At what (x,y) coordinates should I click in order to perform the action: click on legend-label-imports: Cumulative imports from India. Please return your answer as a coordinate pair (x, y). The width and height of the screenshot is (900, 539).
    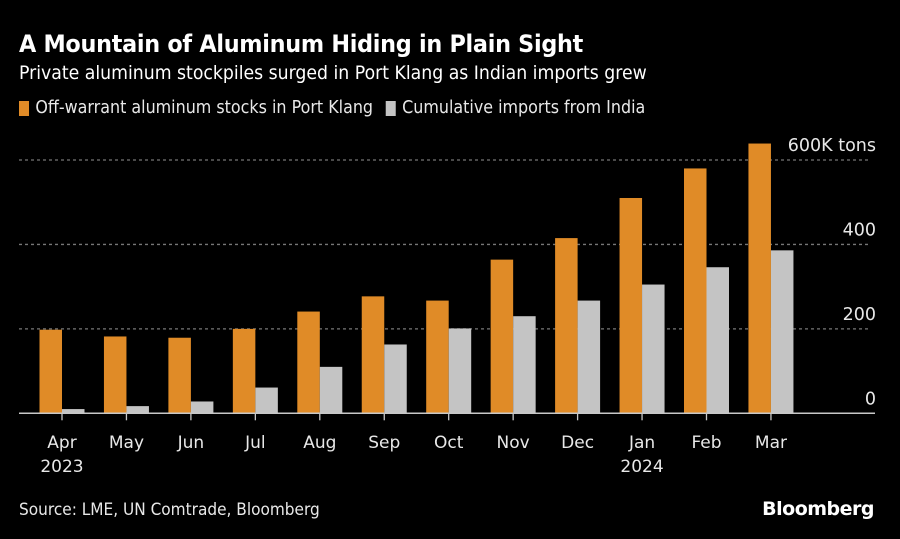
    Looking at the image, I should click on (524, 108).